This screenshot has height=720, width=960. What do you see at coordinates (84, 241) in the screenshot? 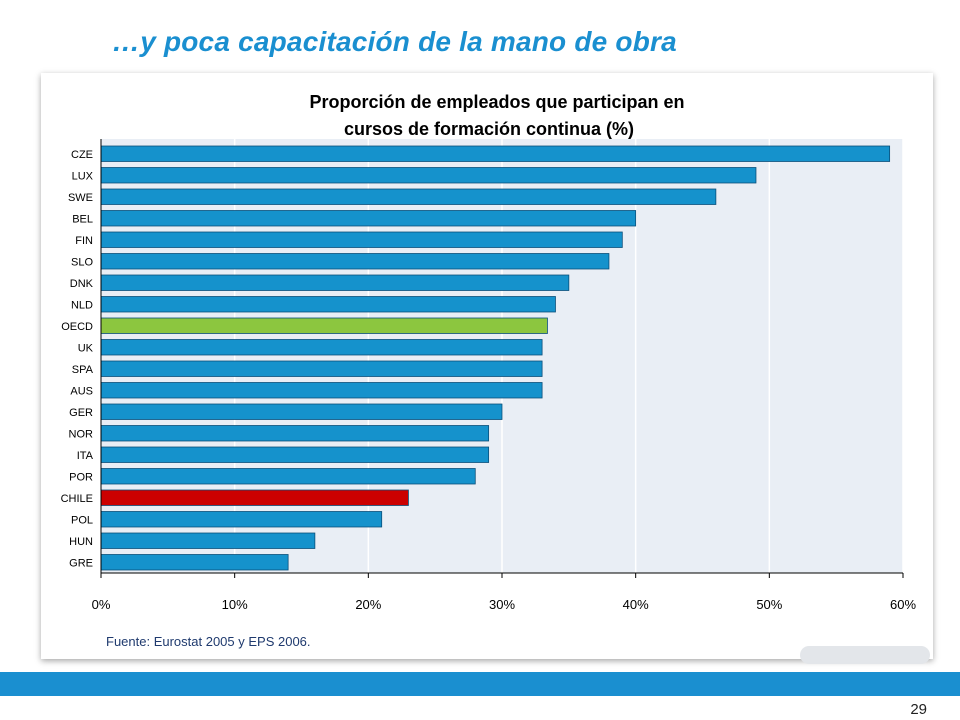
I see `category-label-fin: FIN` at bounding box center [84, 241].